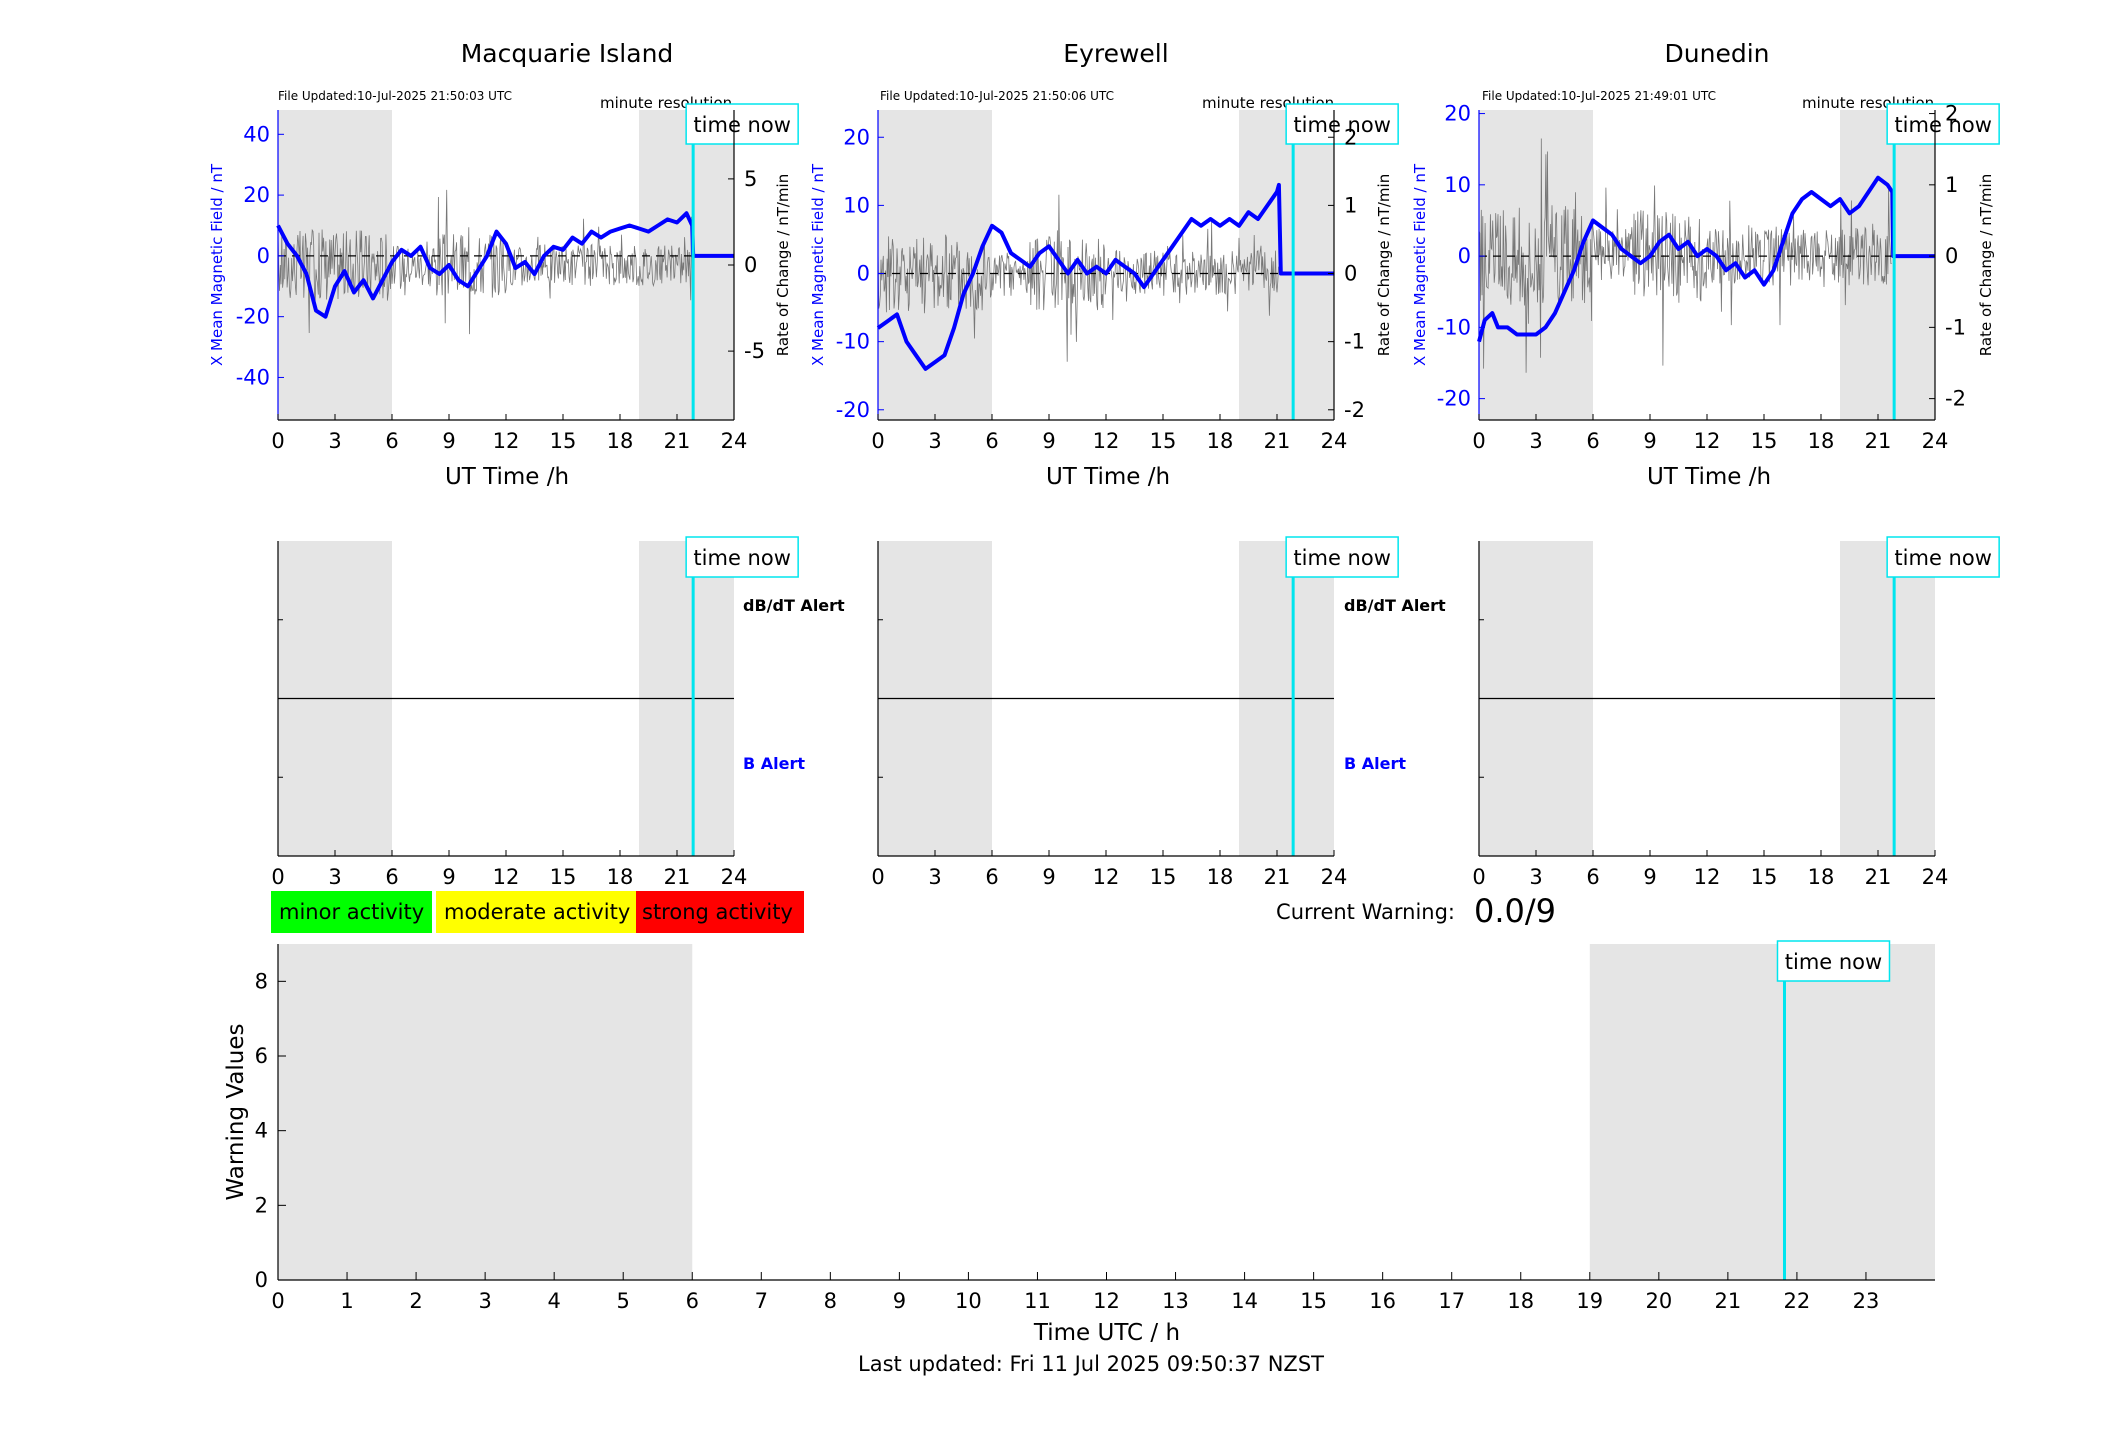 The width and height of the screenshot is (2117, 1437). What do you see at coordinates (1866, 1301) in the screenshot?
I see `x-tick-label: 23` at bounding box center [1866, 1301].